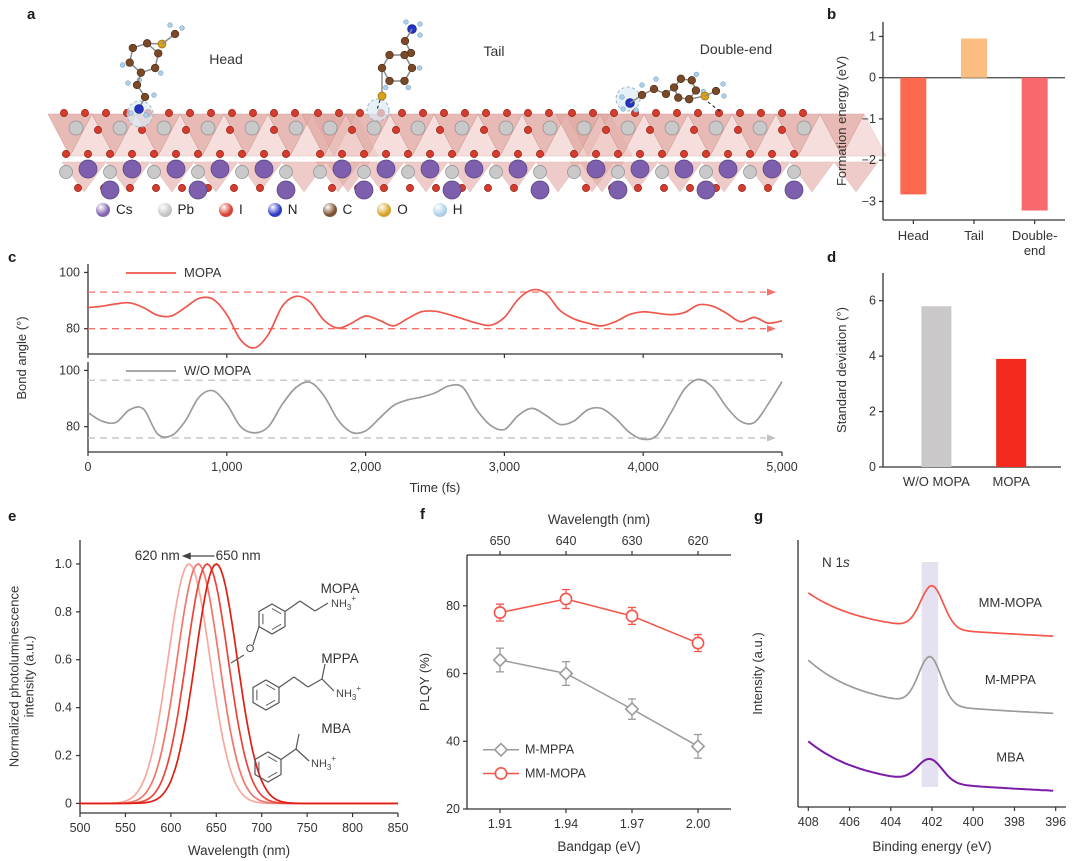  What do you see at coordinates (80, 828) in the screenshot?
I see `svg-text: 500` at bounding box center [80, 828].